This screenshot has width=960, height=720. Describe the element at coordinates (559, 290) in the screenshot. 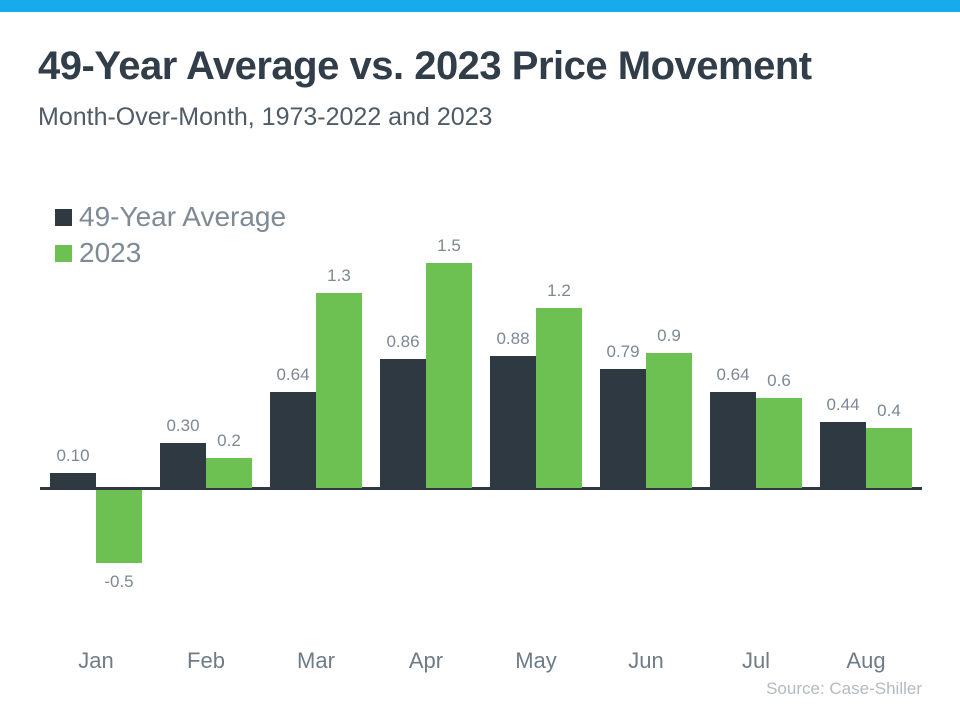

I see `value-label-2023-may: 1.2` at that location.